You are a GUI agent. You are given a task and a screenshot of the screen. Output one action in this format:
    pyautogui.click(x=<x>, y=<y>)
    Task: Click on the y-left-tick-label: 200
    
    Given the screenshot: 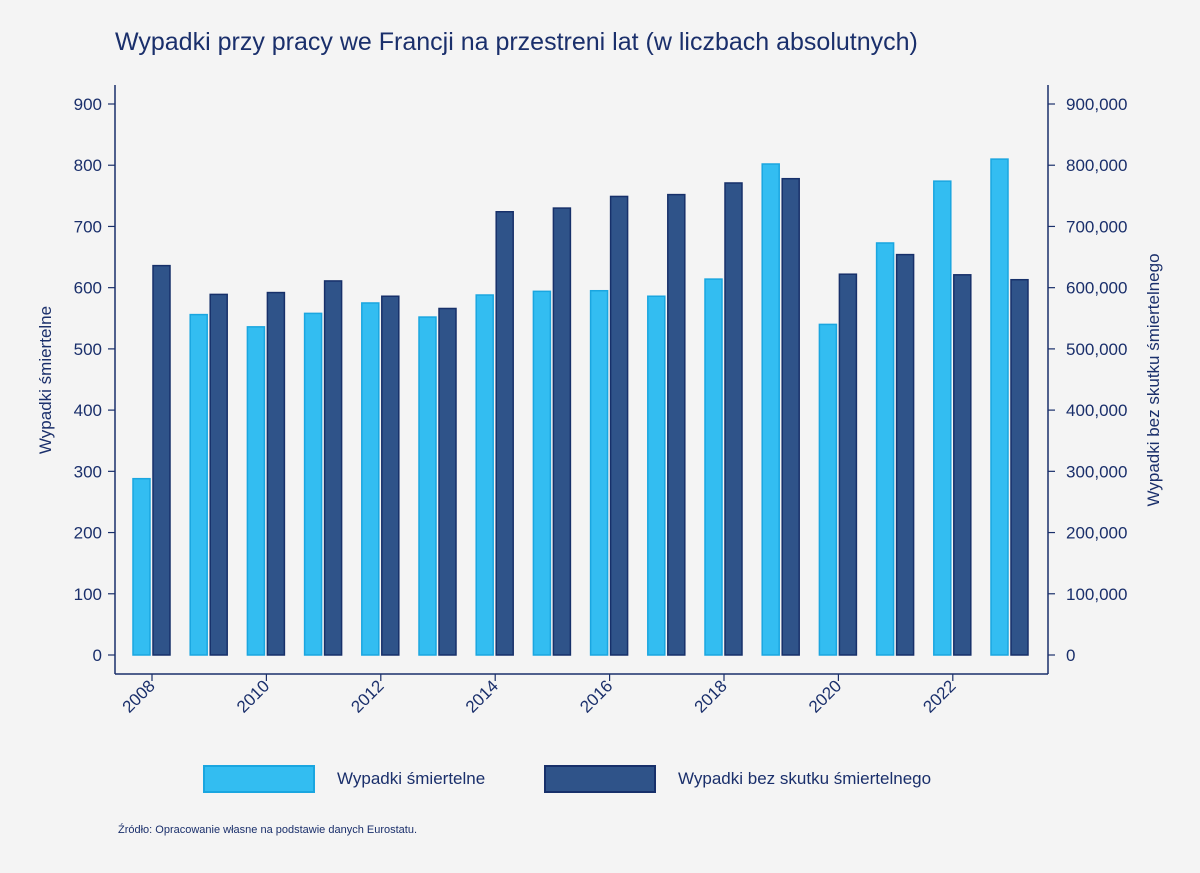 What is the action you would take?
    pyautogui.click(x=88, y=533)
    